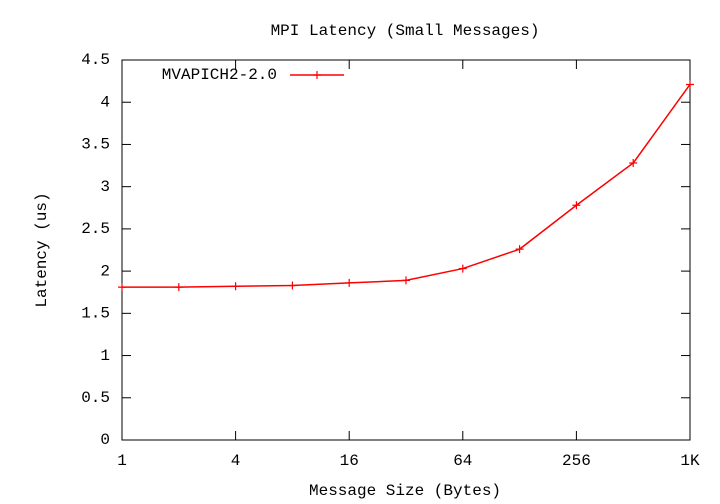 The height and width of the screenshot is (504, 720). What do you see at coordinates (95, 398) in the screenshot?
I see `y-tick-label: 0.5` at bounding box center [95, 398].